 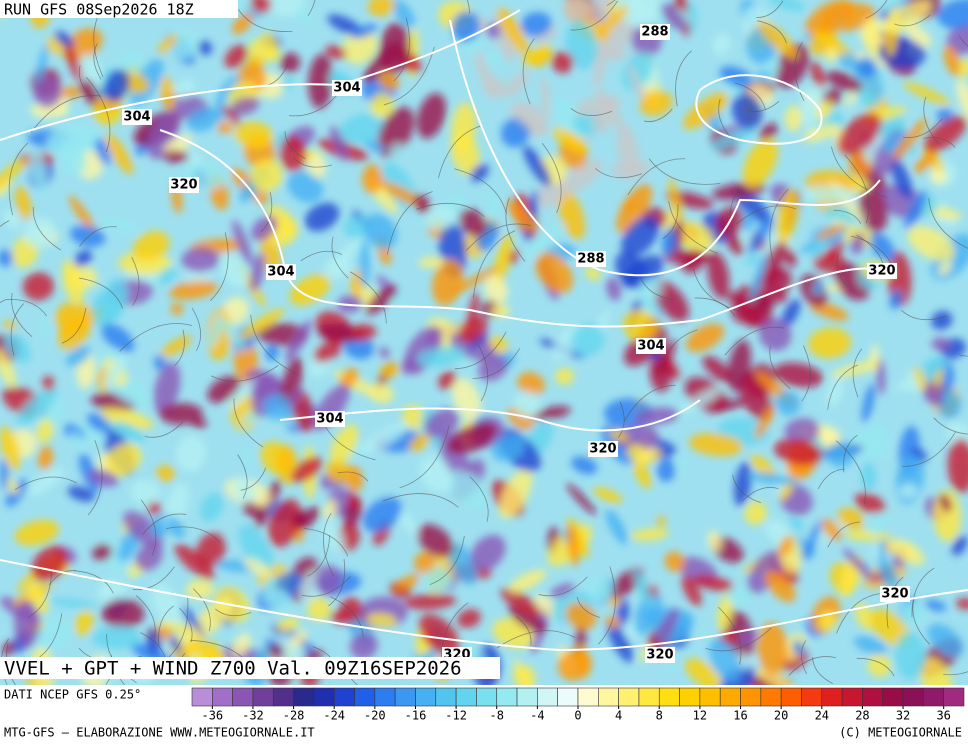 What do you see at coordinates (375, 716) in the screenshot?
I see `colorbar-tick-label: -20` at bounding box center [375, 716].